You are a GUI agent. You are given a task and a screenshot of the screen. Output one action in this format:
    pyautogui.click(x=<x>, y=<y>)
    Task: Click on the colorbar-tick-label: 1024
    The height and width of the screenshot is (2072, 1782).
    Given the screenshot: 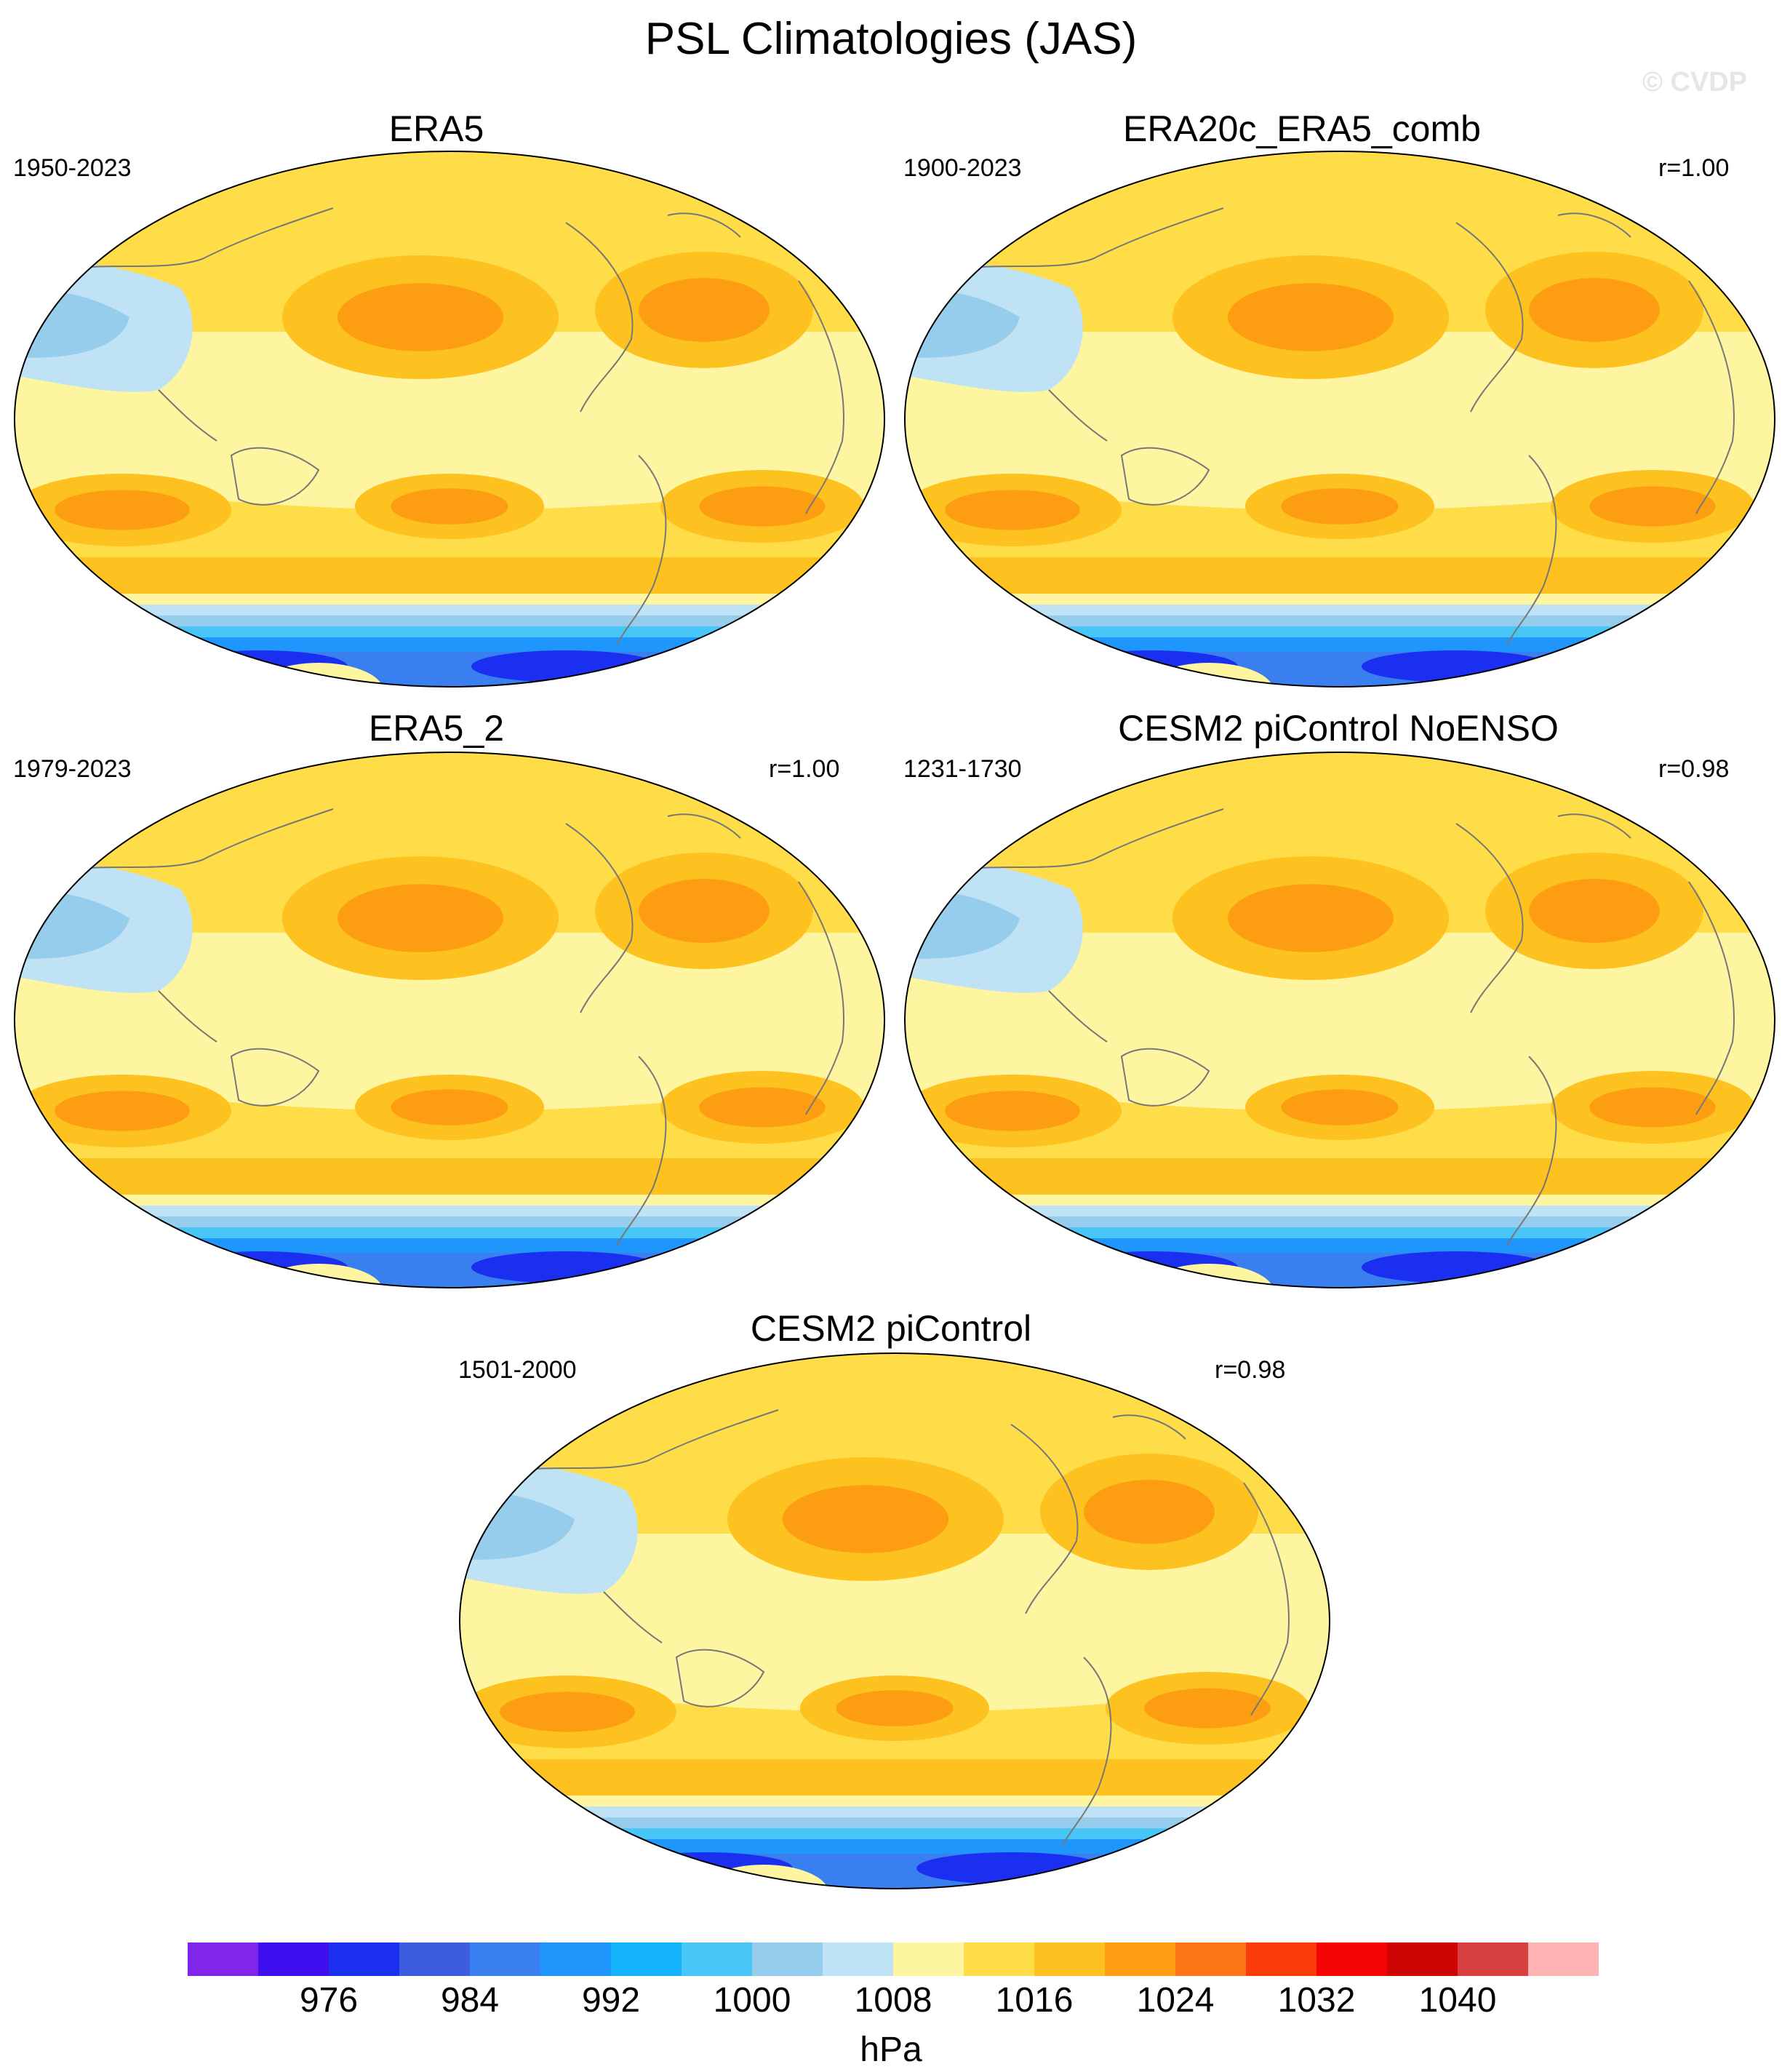 What is the action you would take?
    pyautogui.click(x=1175, y=2000)
    